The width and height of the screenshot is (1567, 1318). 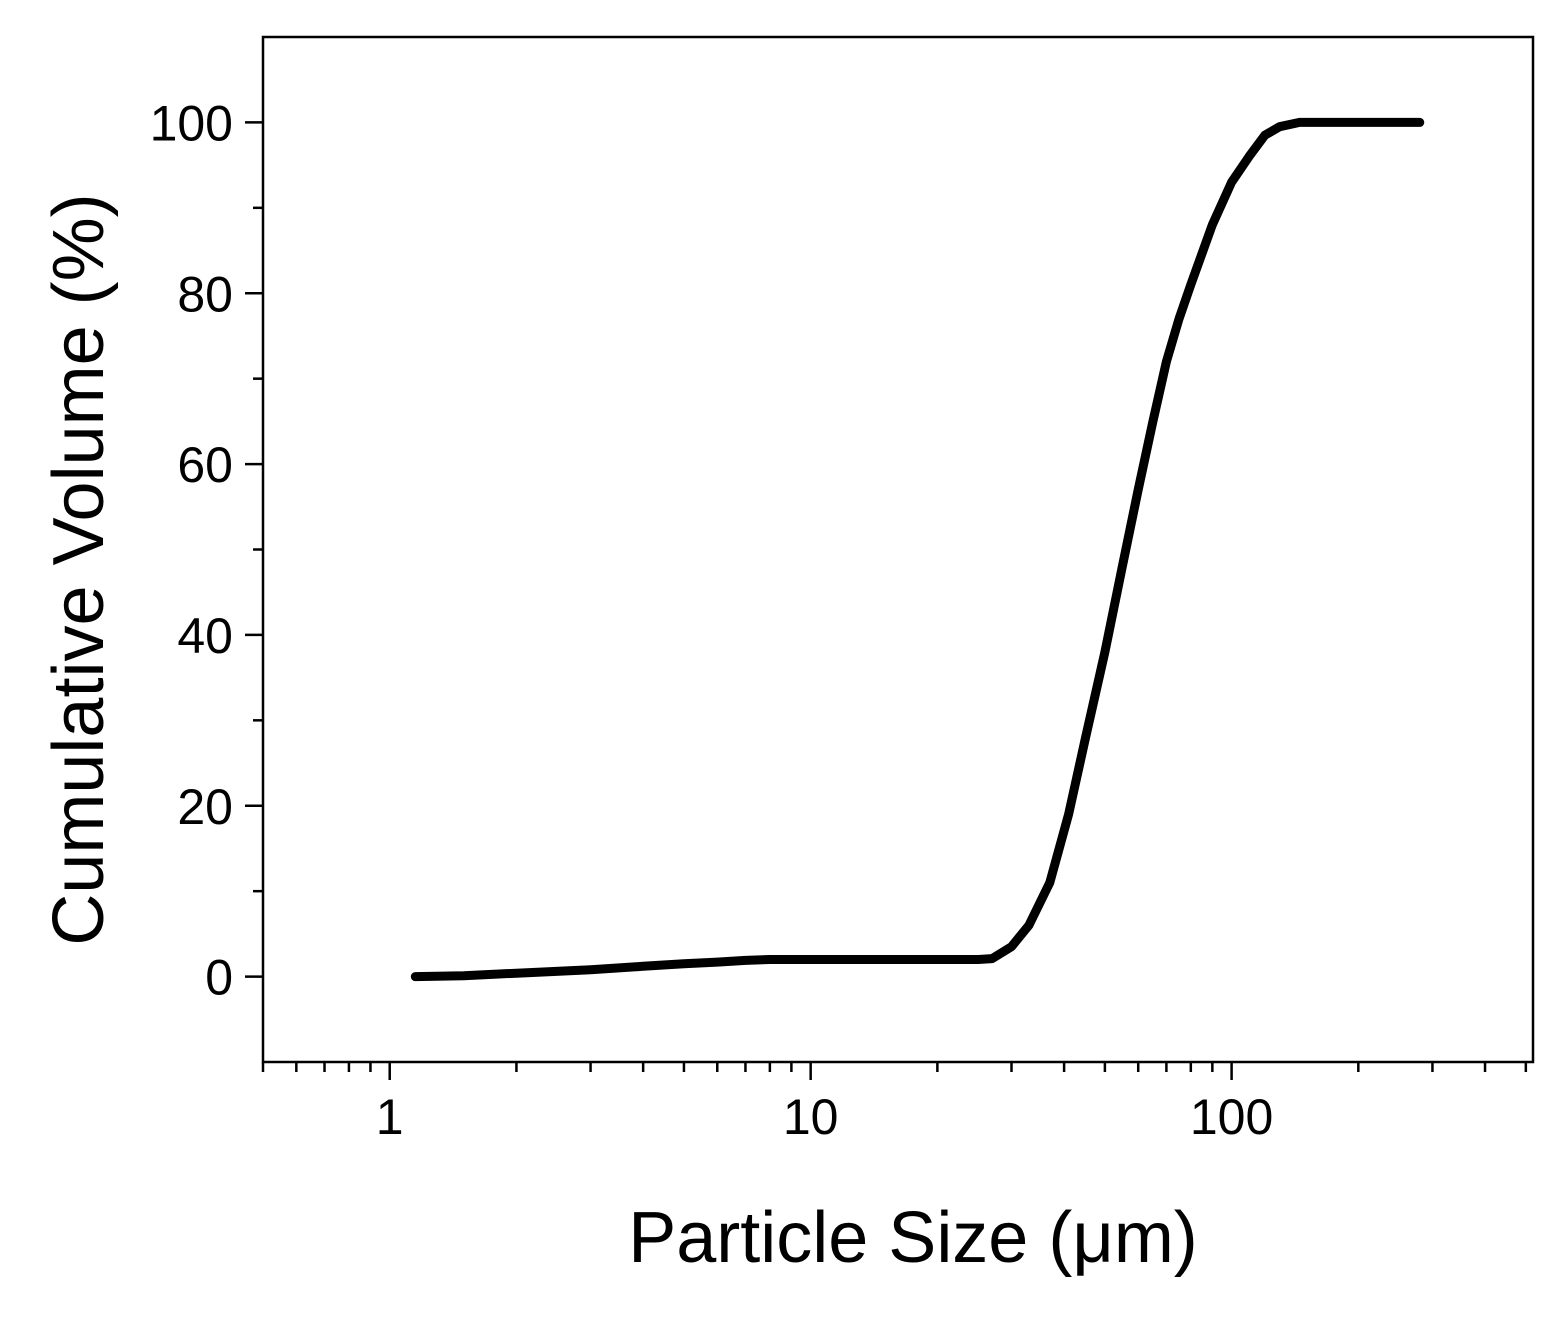 What do you see at coordinates (1231, 1117) in the screenshot?
I see `x-tick-label: 100` at bounding box center [1231, 1117].